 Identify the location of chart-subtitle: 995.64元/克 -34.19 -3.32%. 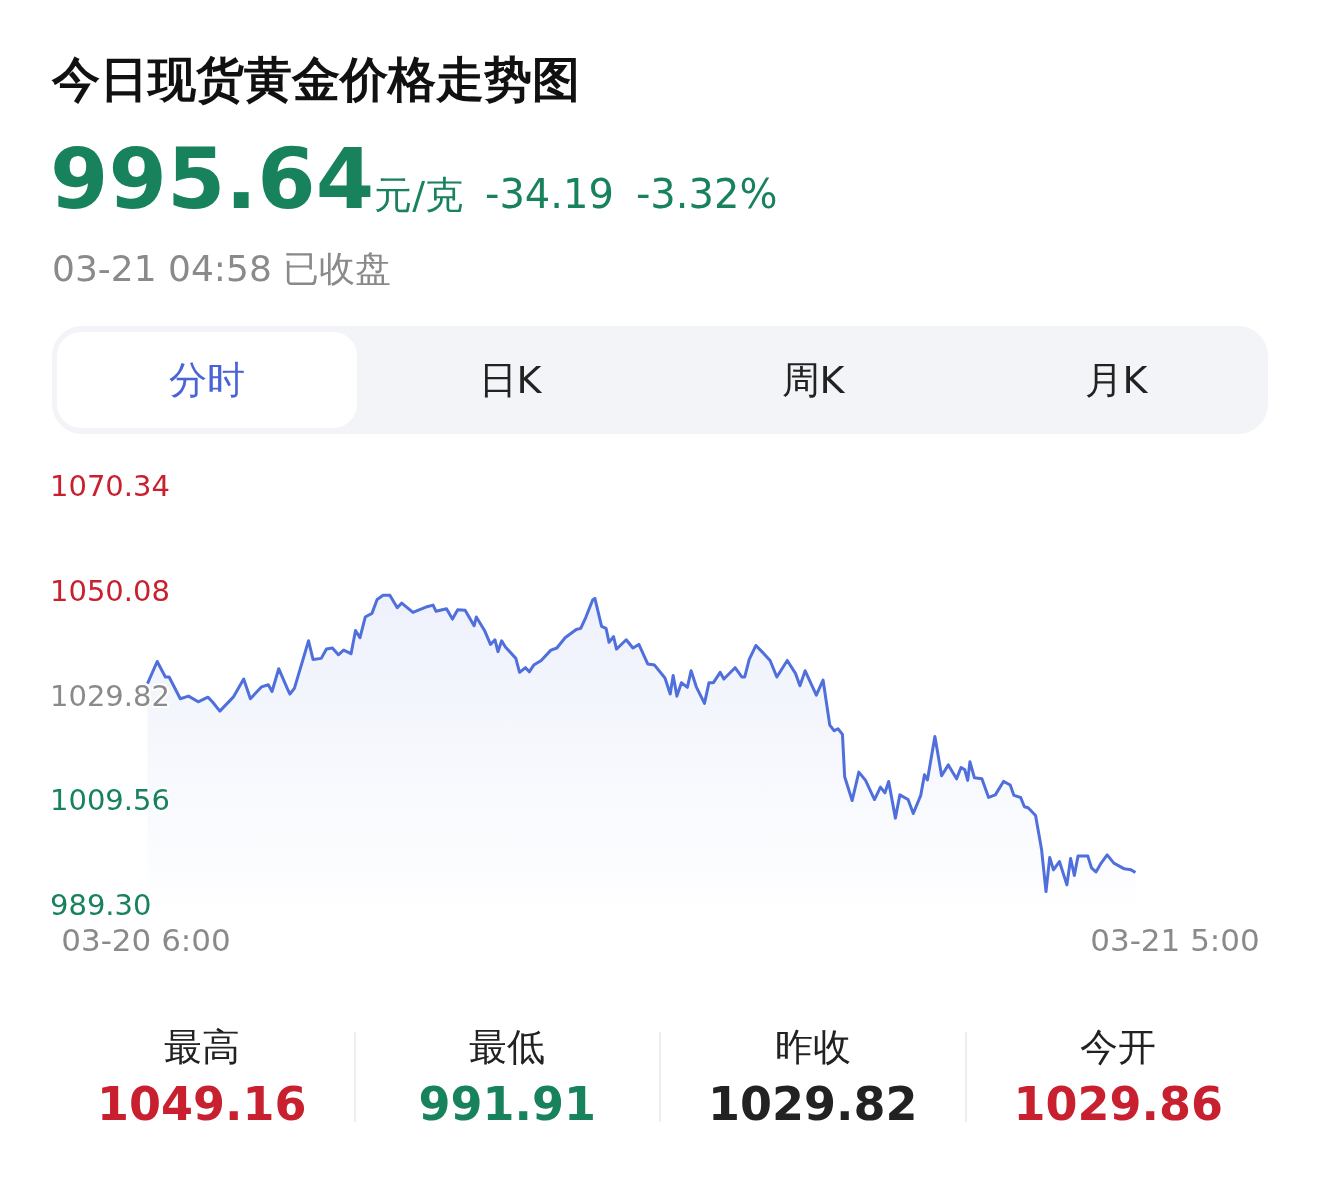
(414, 179).